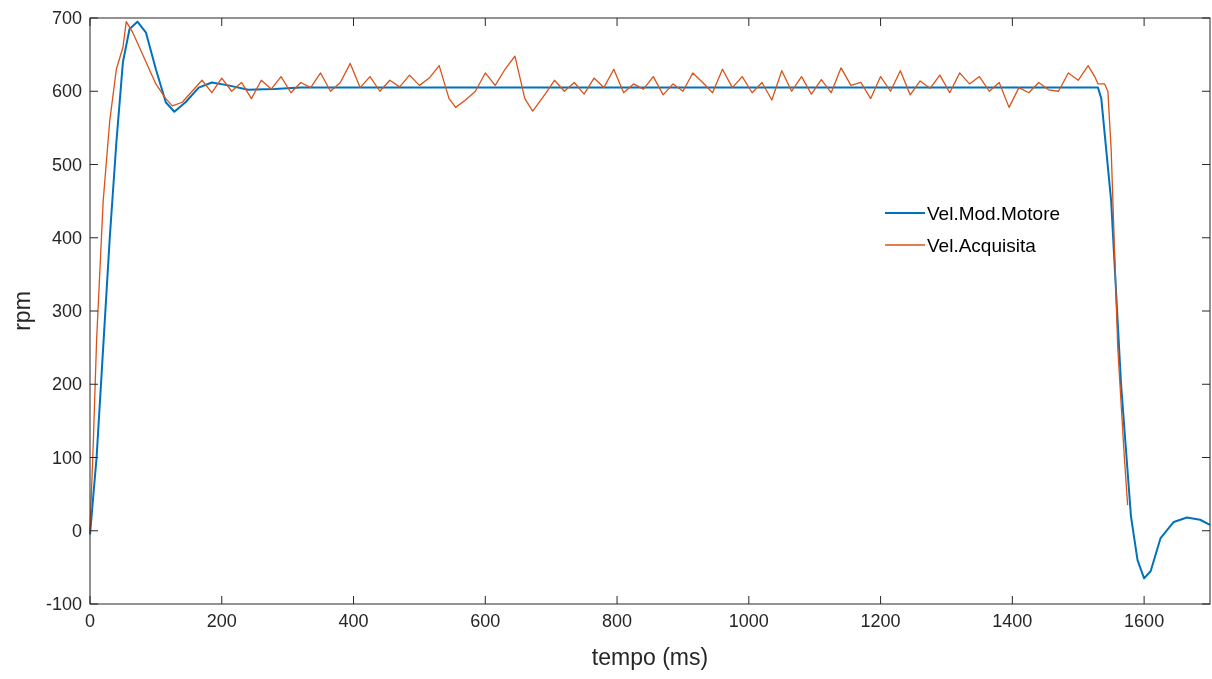 This screenshot has width=1212, height=679. What do you see at coordinates (76, 530) in the screenshot?
I see `y-tick-label: 0` at bounding box center [76, 530].